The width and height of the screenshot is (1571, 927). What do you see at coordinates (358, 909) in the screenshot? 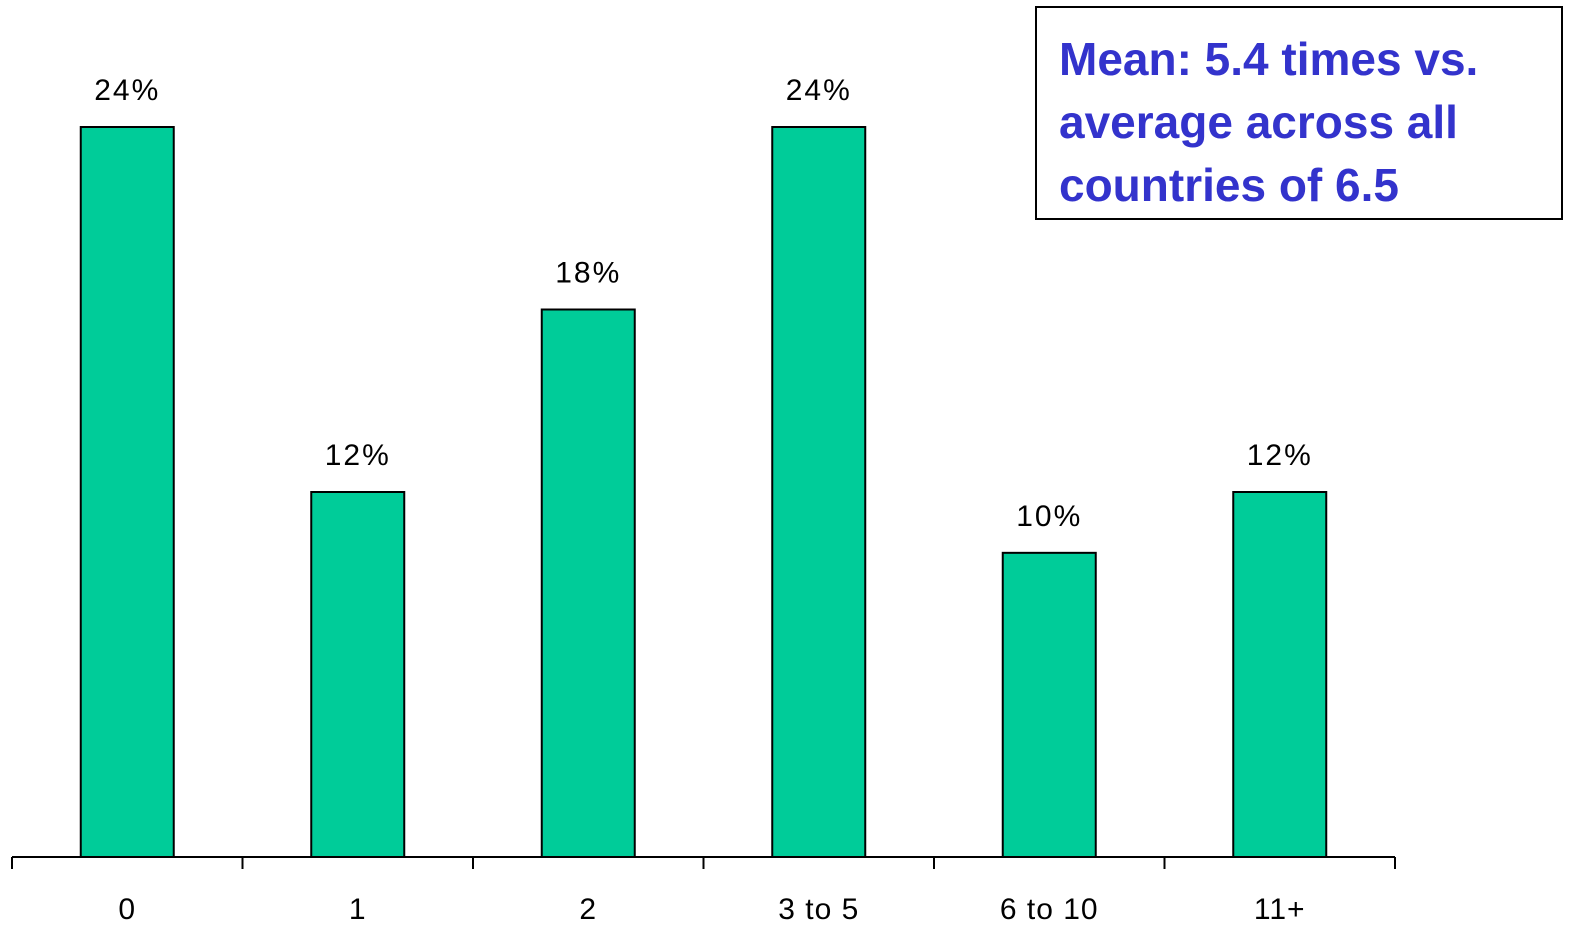
I see `x-tick-label: 1` at bounding box center [358, 909].